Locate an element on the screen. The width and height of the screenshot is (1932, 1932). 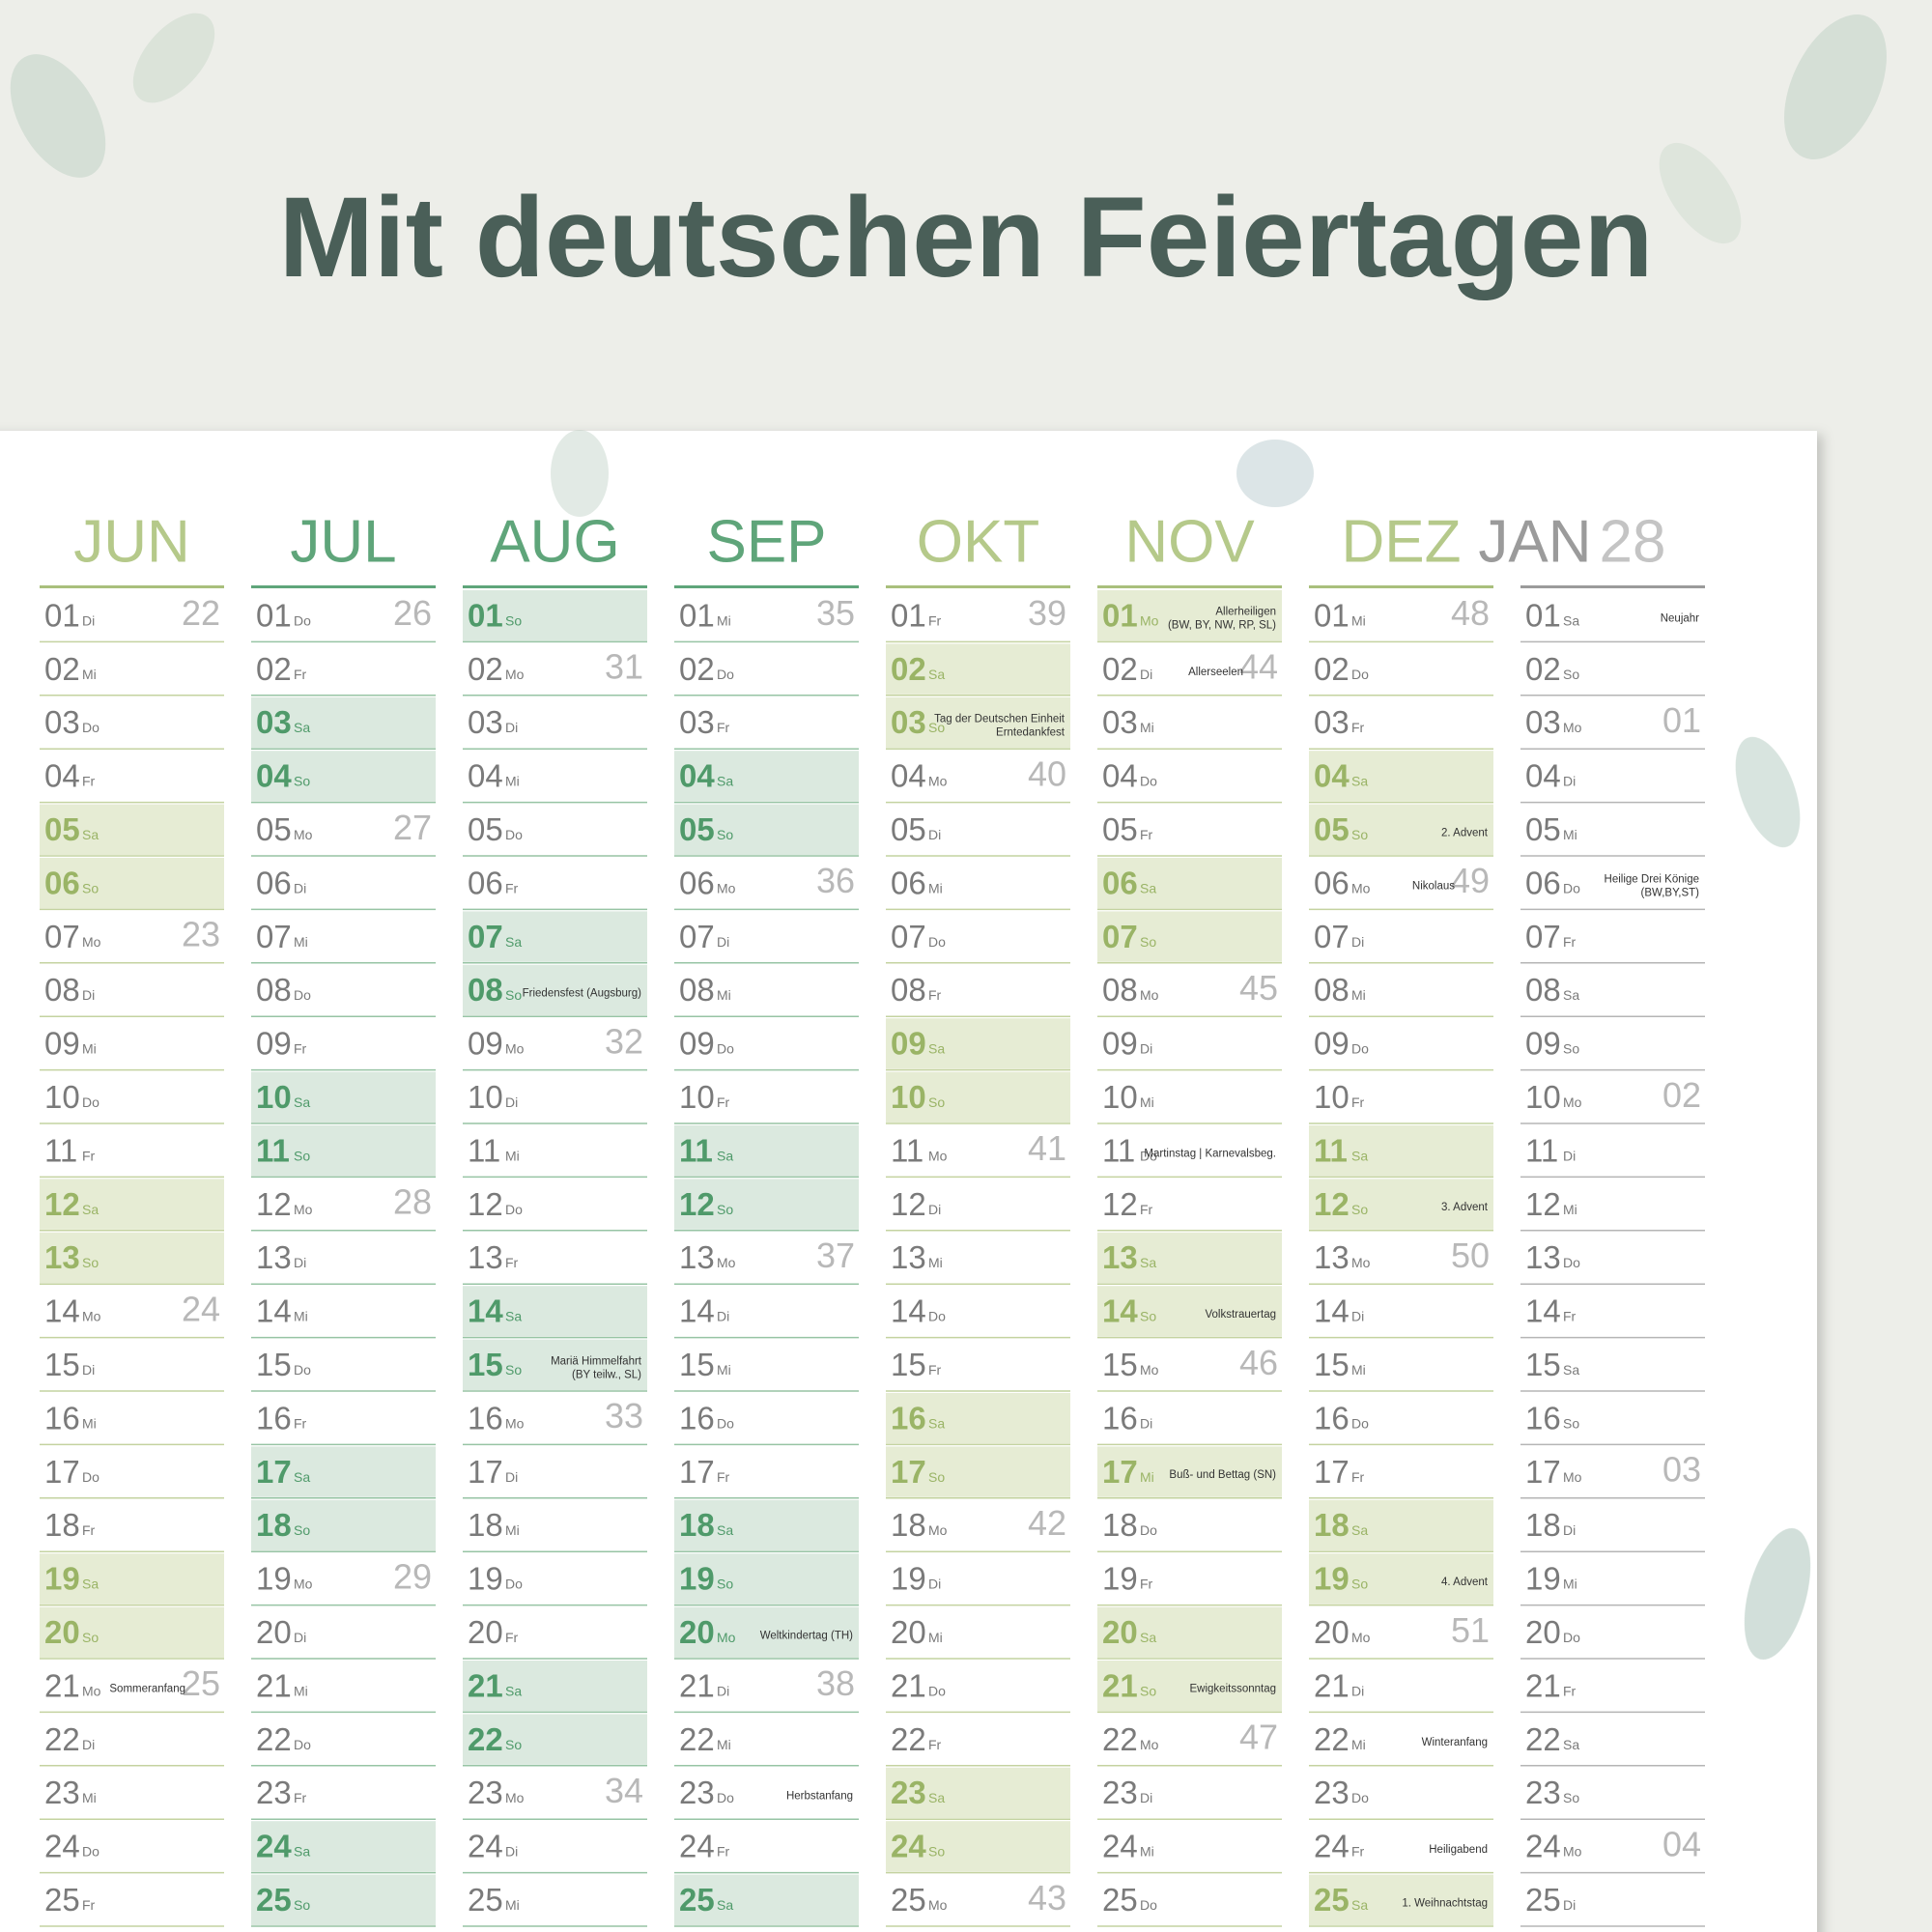
week-number: 24 is located at coordinates (201, 1308).